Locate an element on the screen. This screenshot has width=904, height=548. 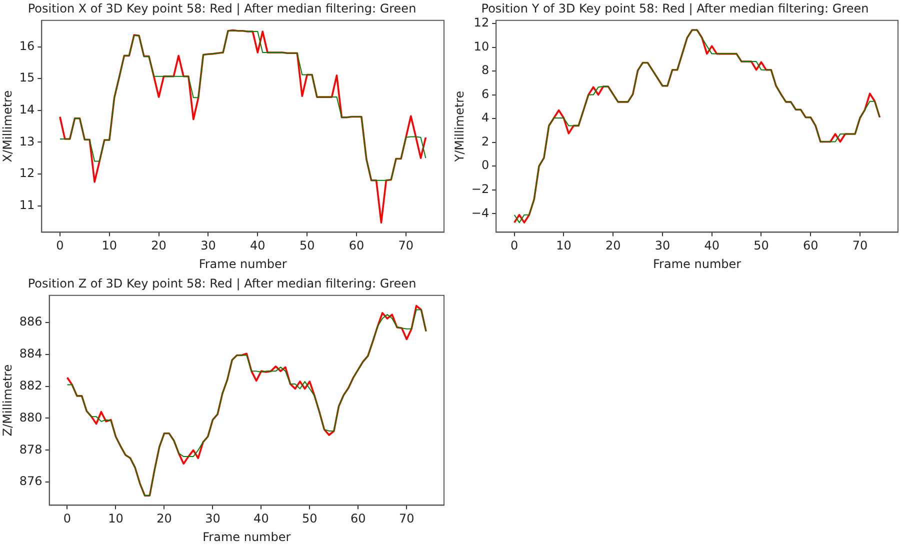
y-tick-label: 6 is located at coordinates (485, 93).